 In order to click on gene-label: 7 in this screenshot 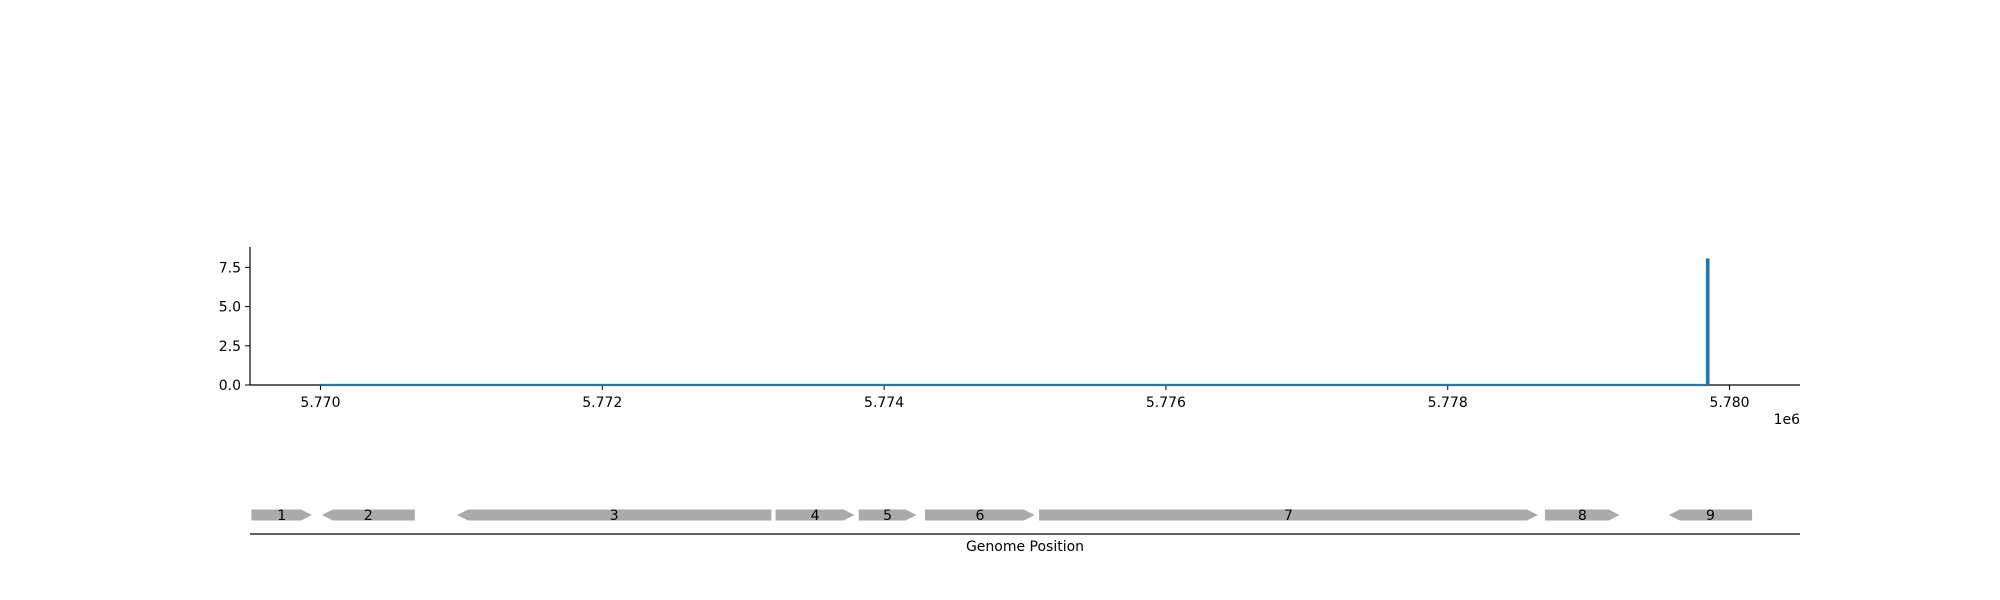, I will do `click(1288, 516)`.